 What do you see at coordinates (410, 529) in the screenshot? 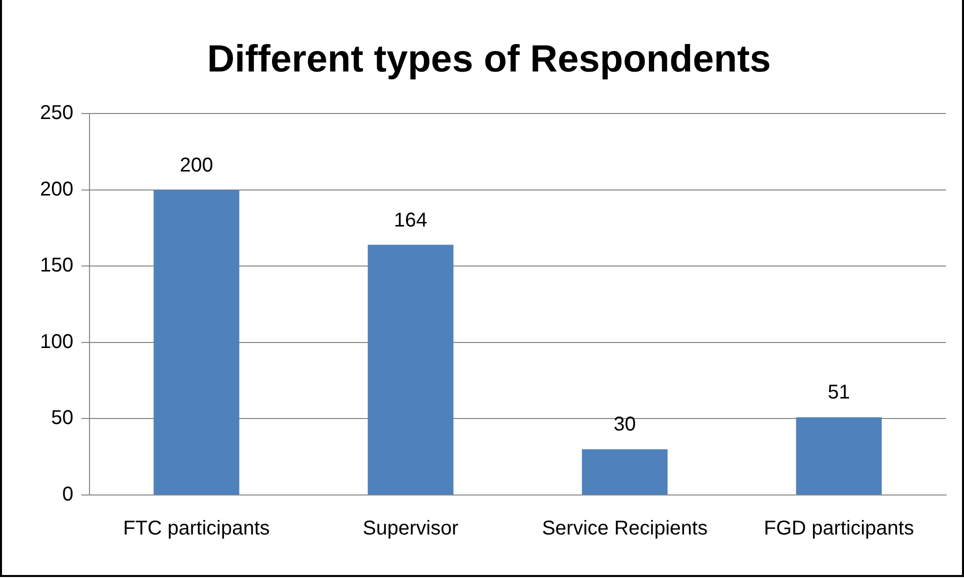
I see `x-tick-label: Supervisor` at bounding box center [410, 529].